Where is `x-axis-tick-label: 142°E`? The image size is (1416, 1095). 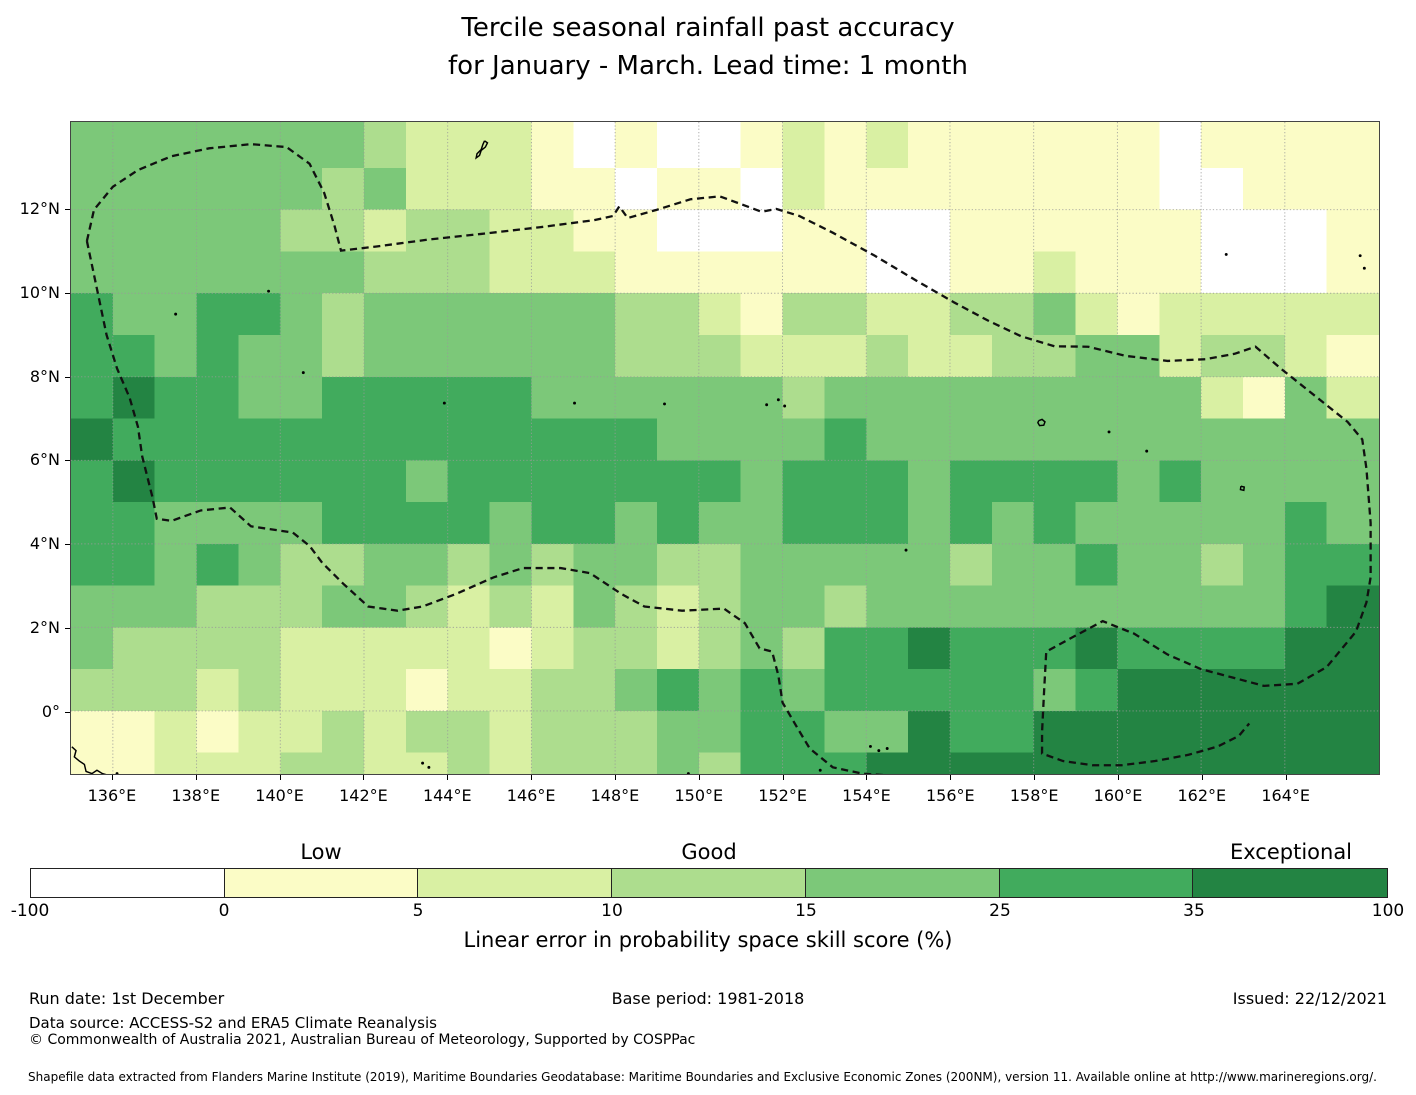 x-axis-tick-label: 142°E is located at coordinates (363, 795).